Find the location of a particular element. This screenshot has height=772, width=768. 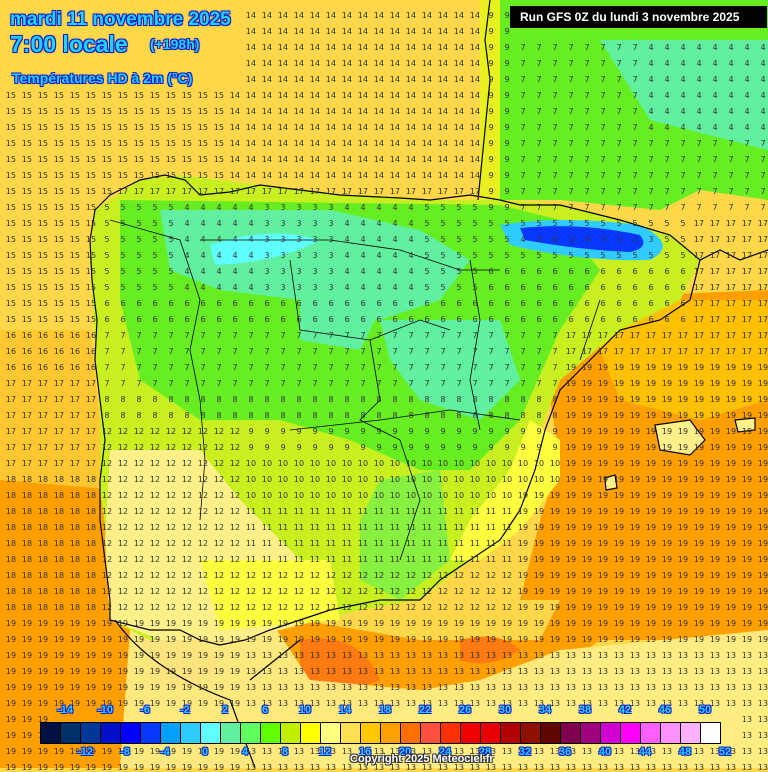

colorbar-label-bottom: -4 is located at coordinates (165, 752).